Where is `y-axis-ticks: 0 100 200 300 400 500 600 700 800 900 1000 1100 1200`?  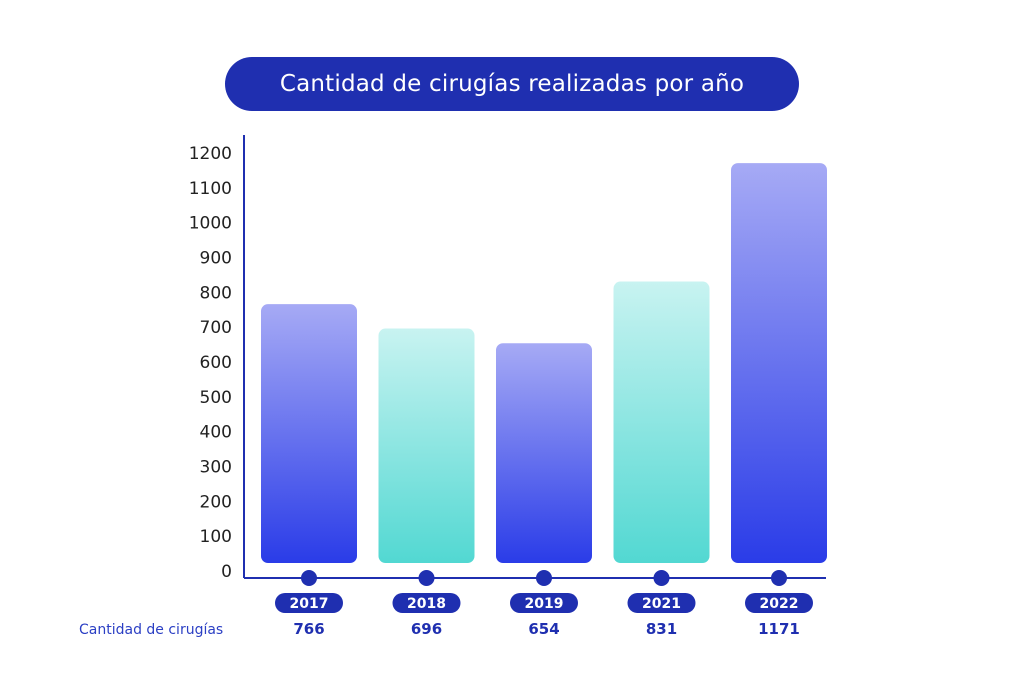 y-axis-ticks: 0 100 200 300 400 500 600 700 800 900 1000 1100 1200 is located at coordinates (210, 363).